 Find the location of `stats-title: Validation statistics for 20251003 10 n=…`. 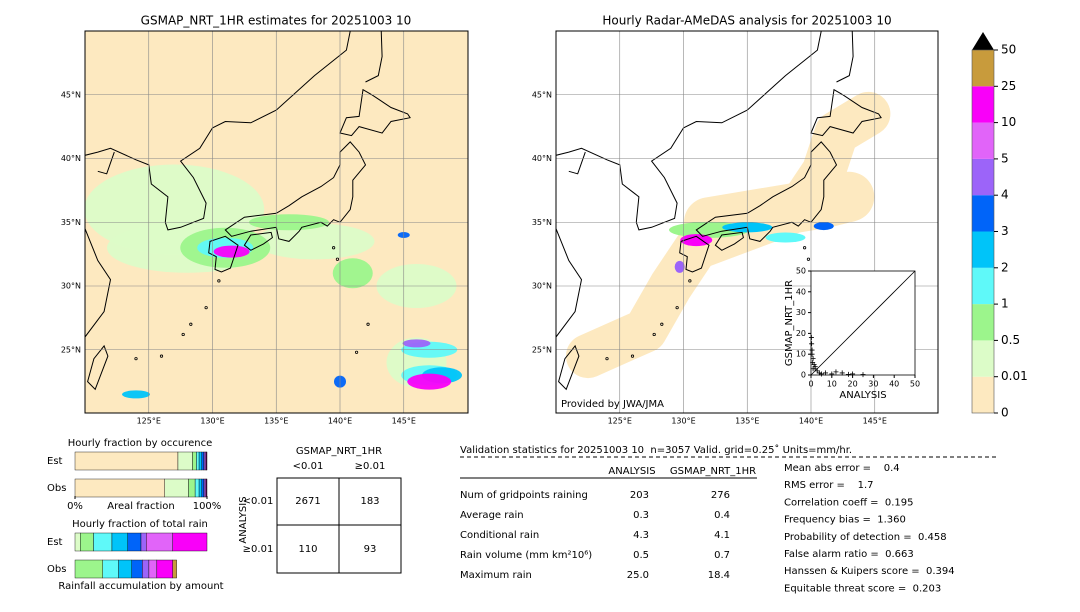

stats-title: Validation statistics for 20251003 10 n=… is located at coordinates (656, 450).